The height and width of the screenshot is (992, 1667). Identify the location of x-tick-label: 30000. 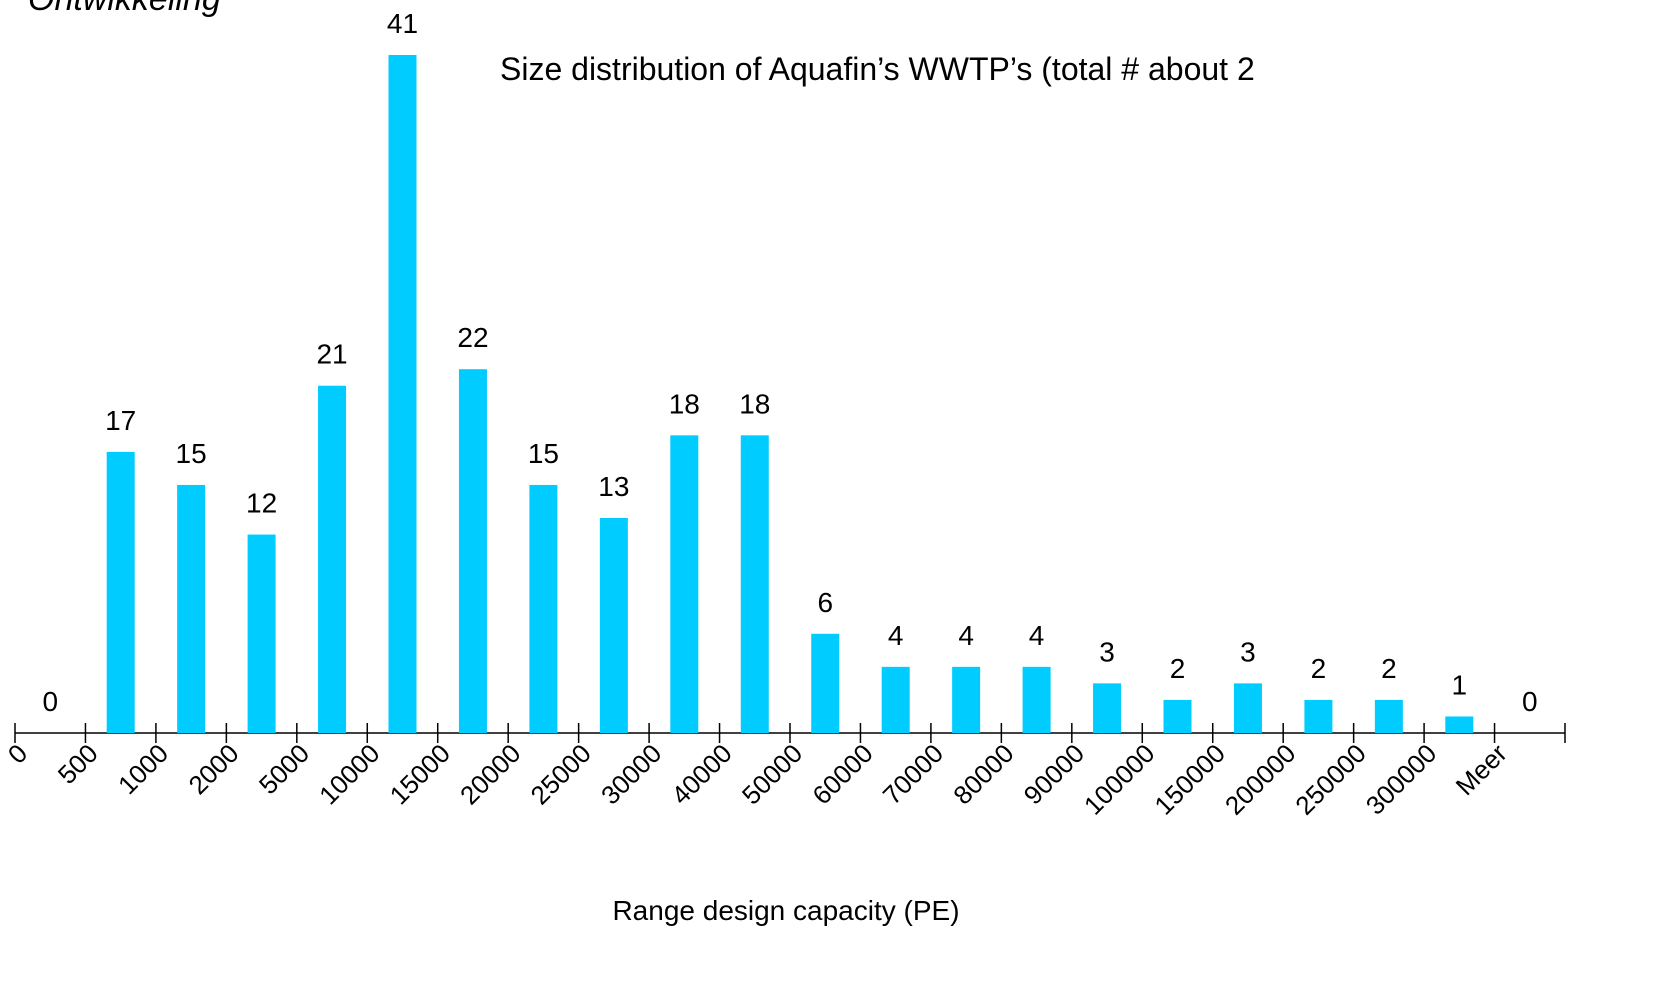
(631, 774).